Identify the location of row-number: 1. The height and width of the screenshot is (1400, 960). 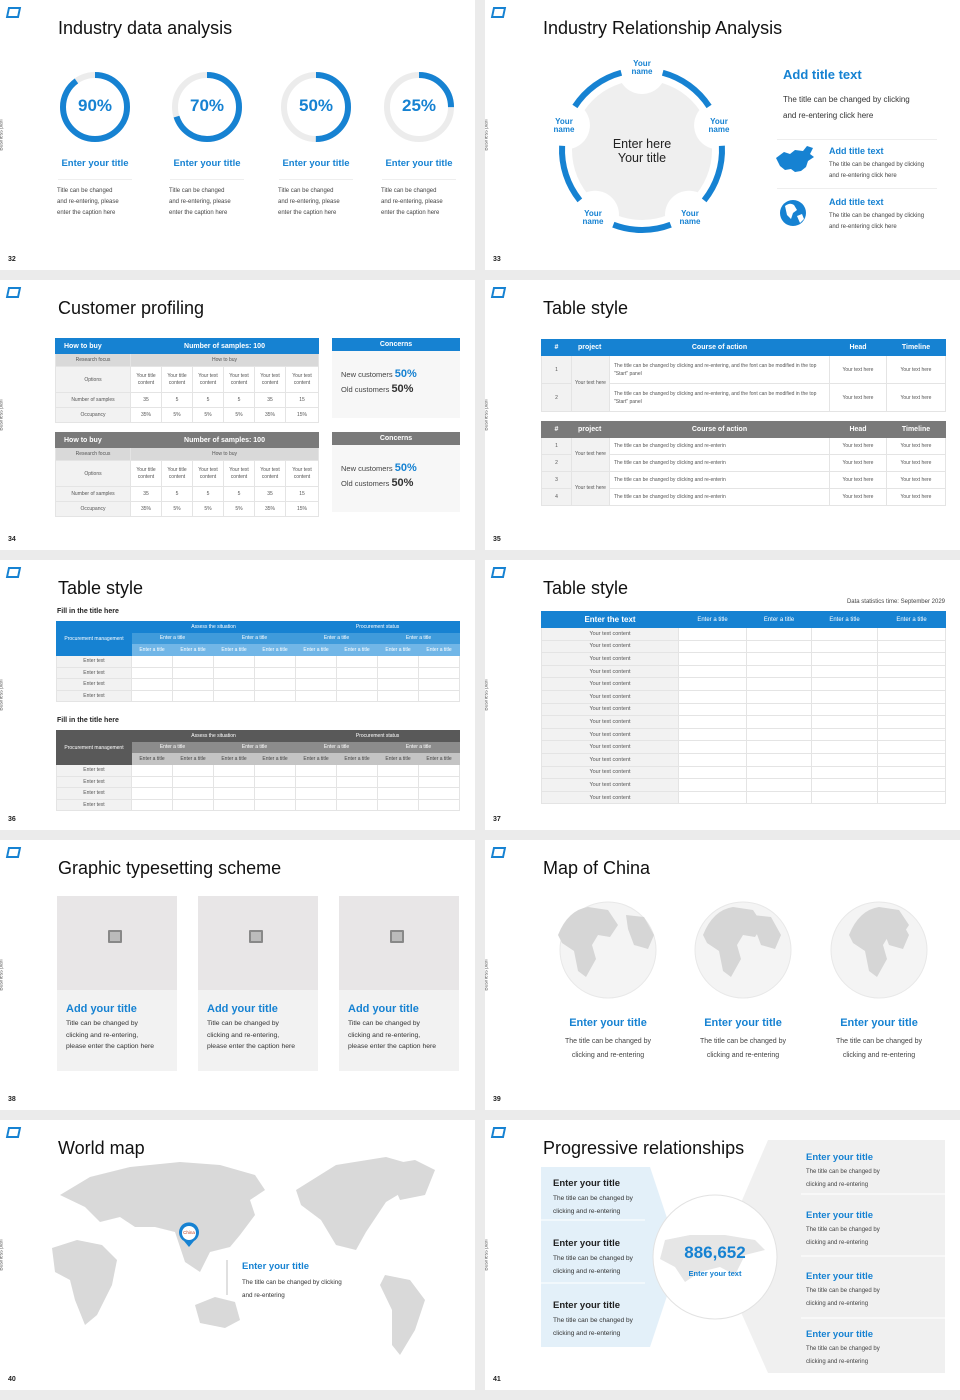
(556, 446).